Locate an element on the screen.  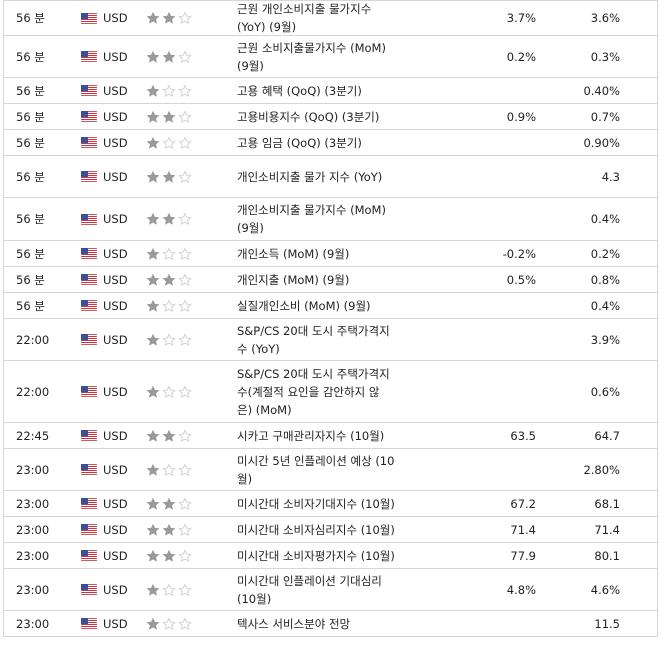
event-name: 근원 소비지출물가지수 (MoM) (9월) is located at coordinates (332, 56).